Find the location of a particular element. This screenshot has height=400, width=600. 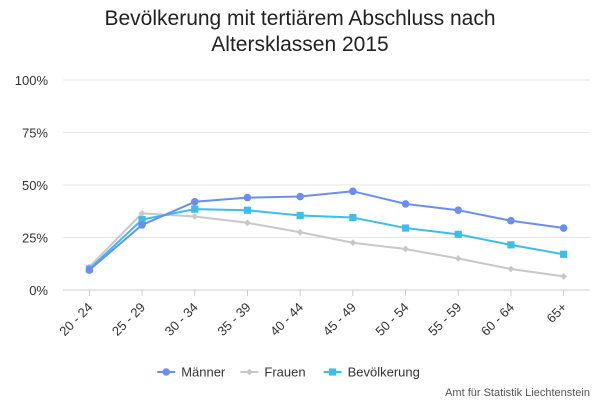

source-label: Amt für Statistik Liechtenstein is located at coordinates (517, 393).